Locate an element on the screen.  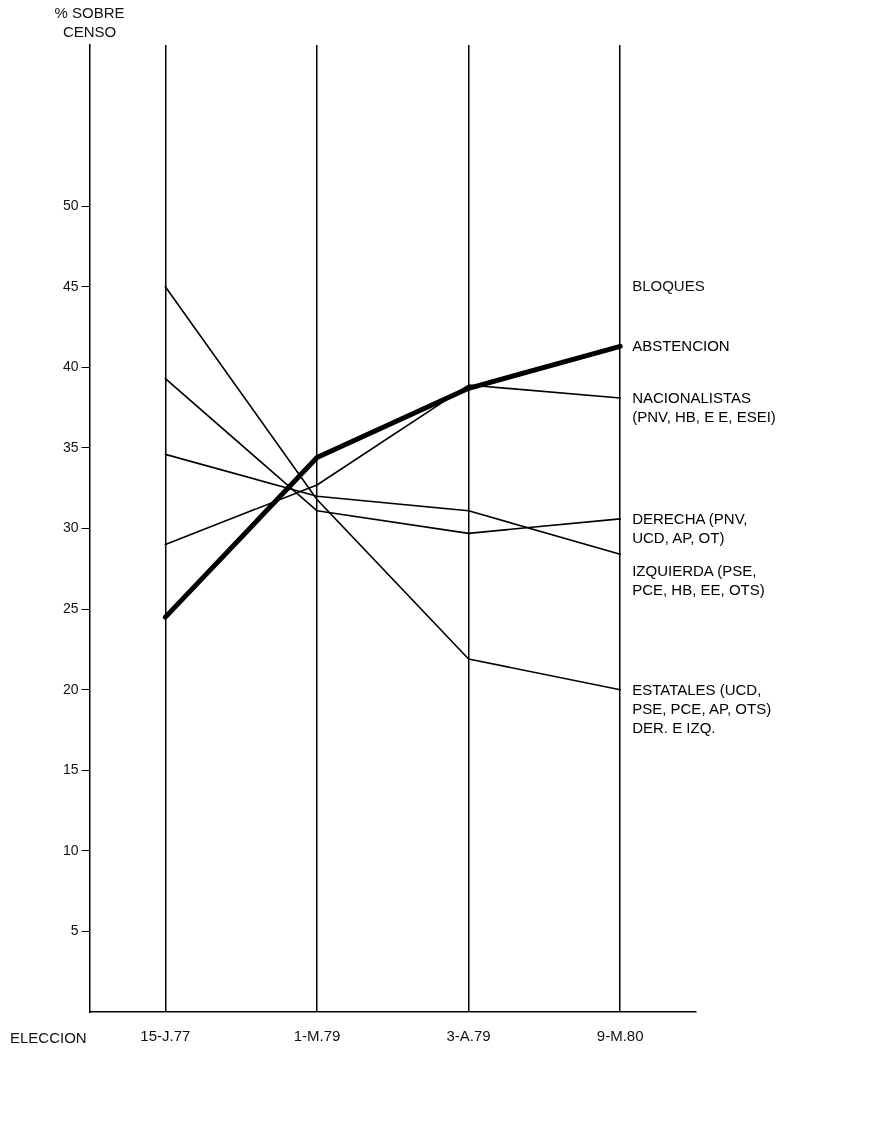
x-tick-label: 15-J.77 is located at coordinates (165, 1036).